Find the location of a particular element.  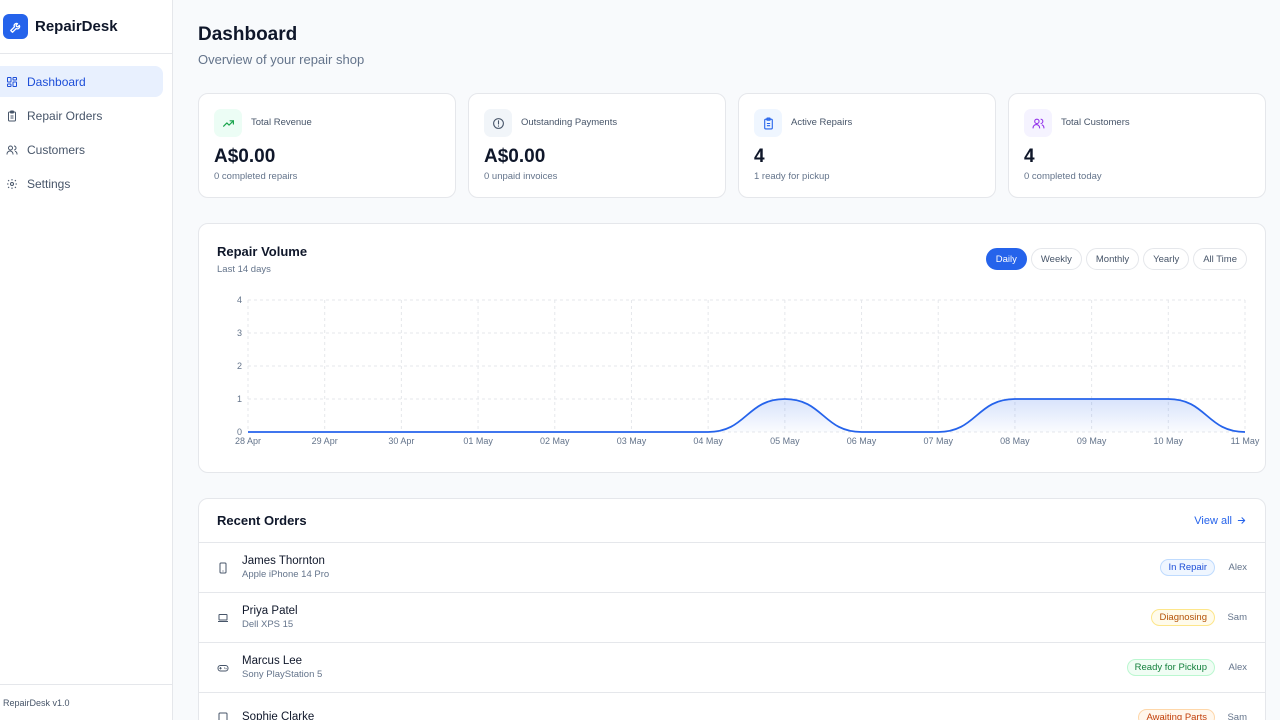

y-tick-label: 4 is located at coordinates (239, 300).